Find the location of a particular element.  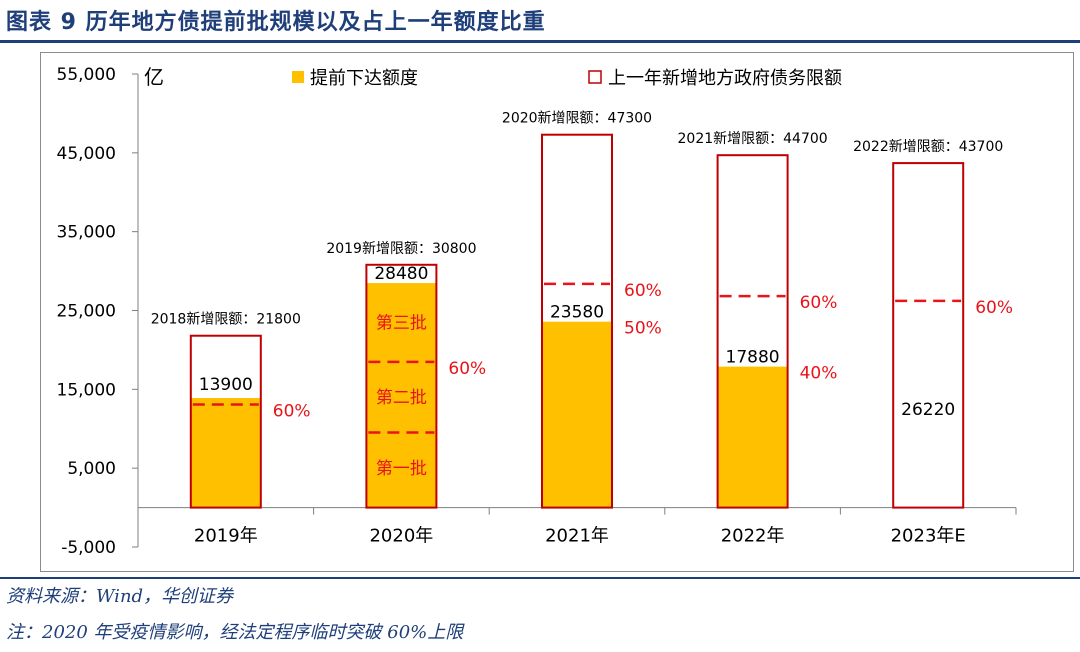

limit-label: 2020新增限额：47300 is located at coordinates (577, 119).